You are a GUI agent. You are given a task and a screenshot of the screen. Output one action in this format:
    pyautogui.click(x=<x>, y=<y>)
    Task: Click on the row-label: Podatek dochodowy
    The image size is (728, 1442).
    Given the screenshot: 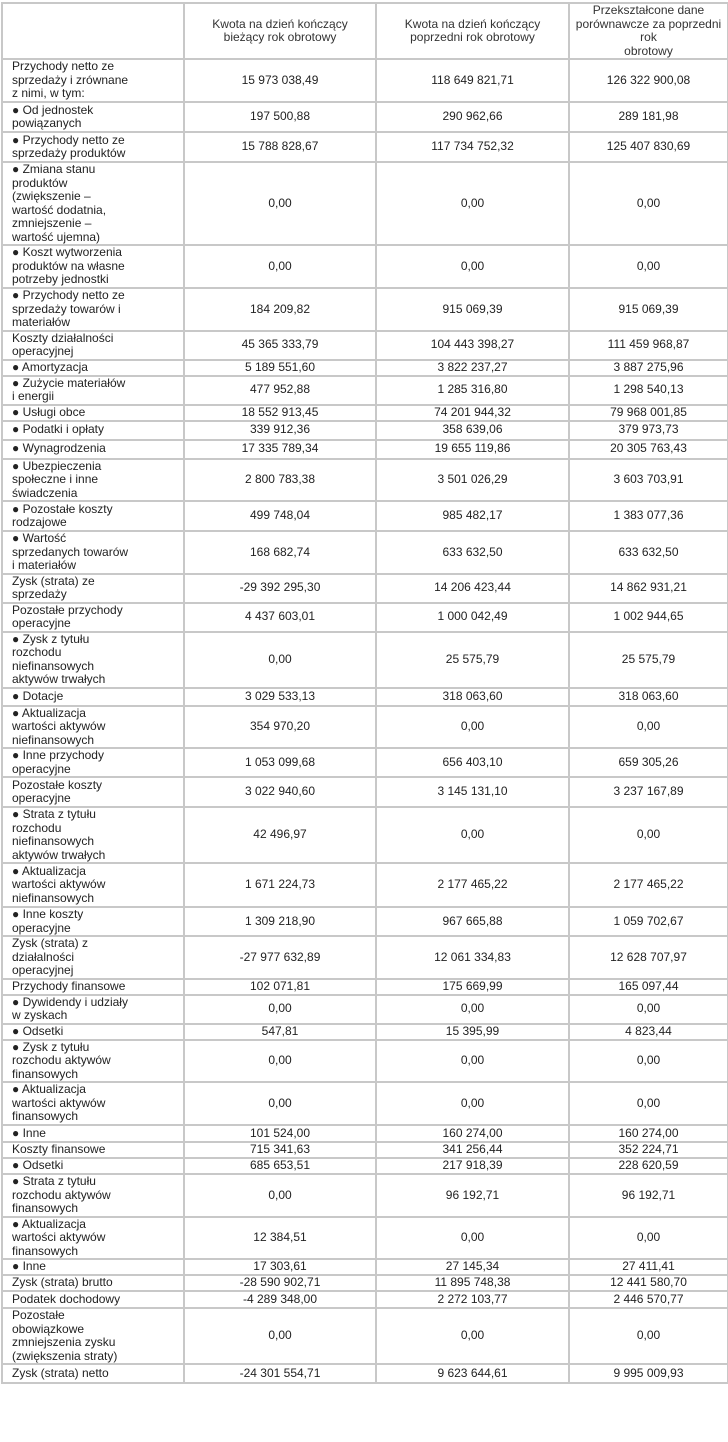 What is the action you would take?
    pyautogui.click(x=93, y=1299)
    